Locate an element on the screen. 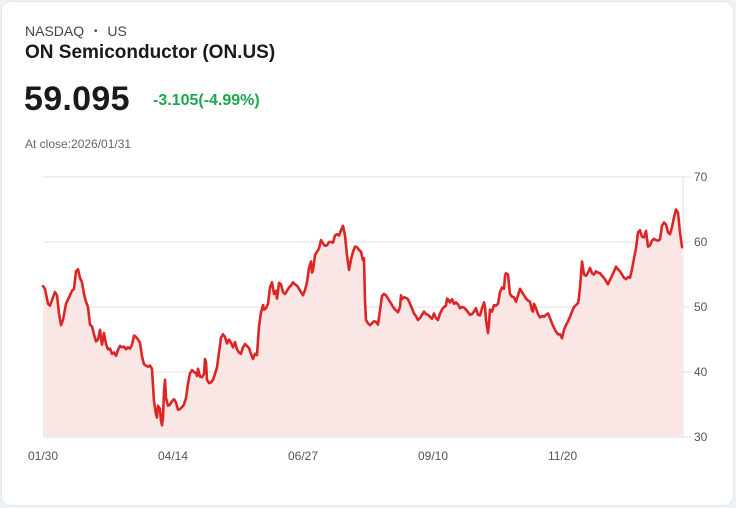  price-change: -3.105(-4.99%) is located at coordinates (206, 100).